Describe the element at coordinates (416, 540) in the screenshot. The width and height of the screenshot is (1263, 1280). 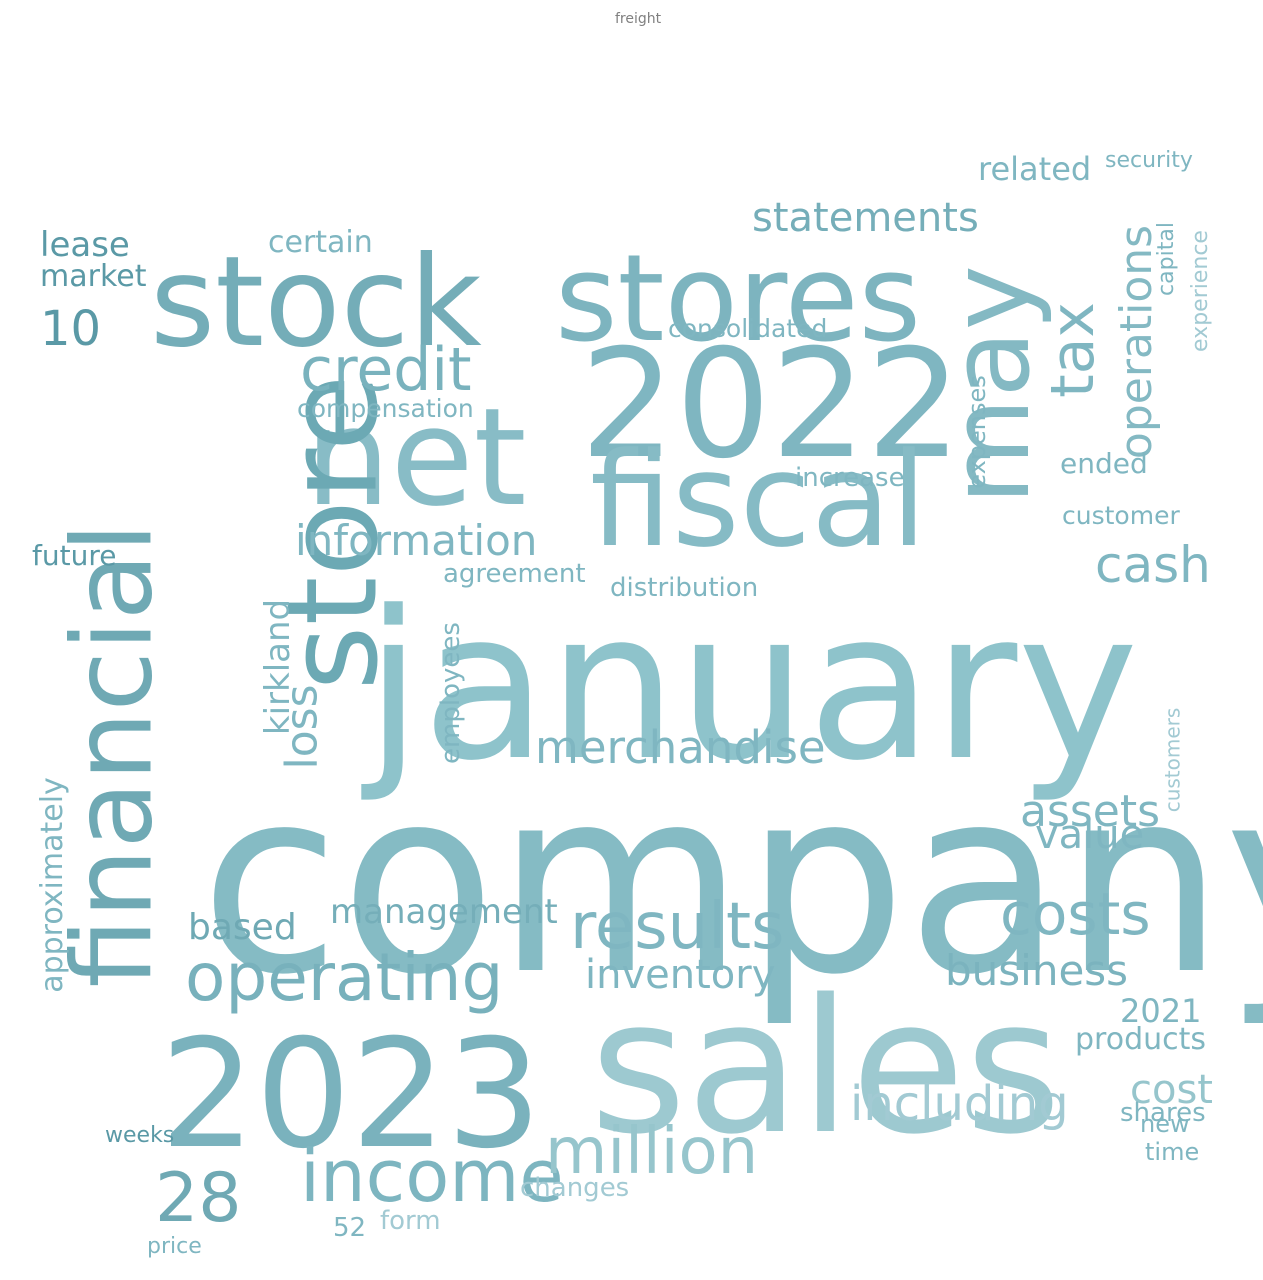
I see `cloud-word: information` at that location.